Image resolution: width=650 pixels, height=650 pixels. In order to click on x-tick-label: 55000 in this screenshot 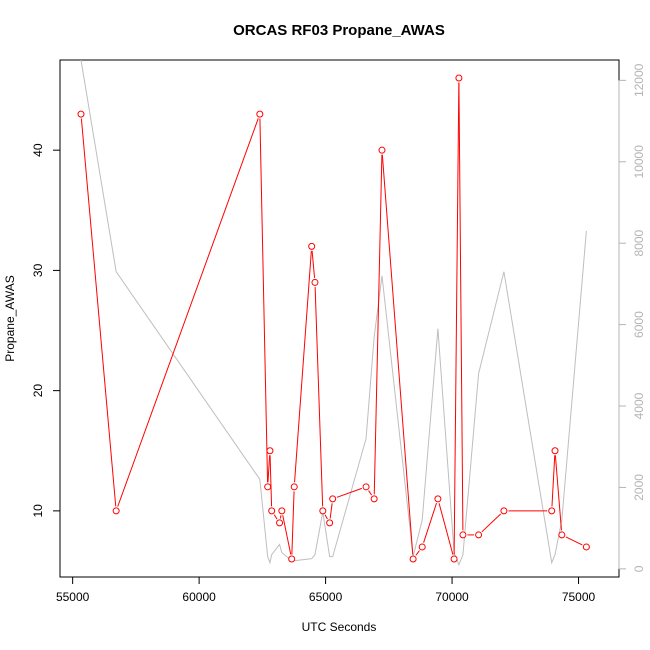, I will do `click(73, 597)`.